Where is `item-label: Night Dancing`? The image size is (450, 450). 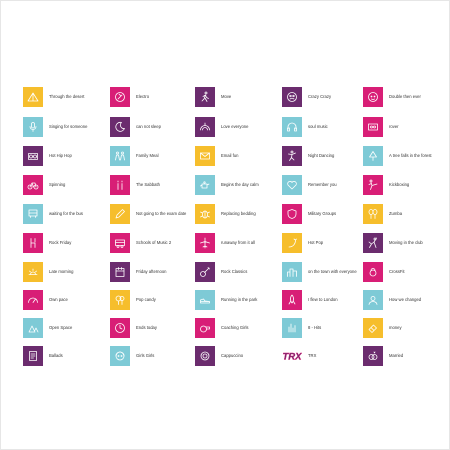 item-label: Night Dancing is located at coordinates (321, 155).